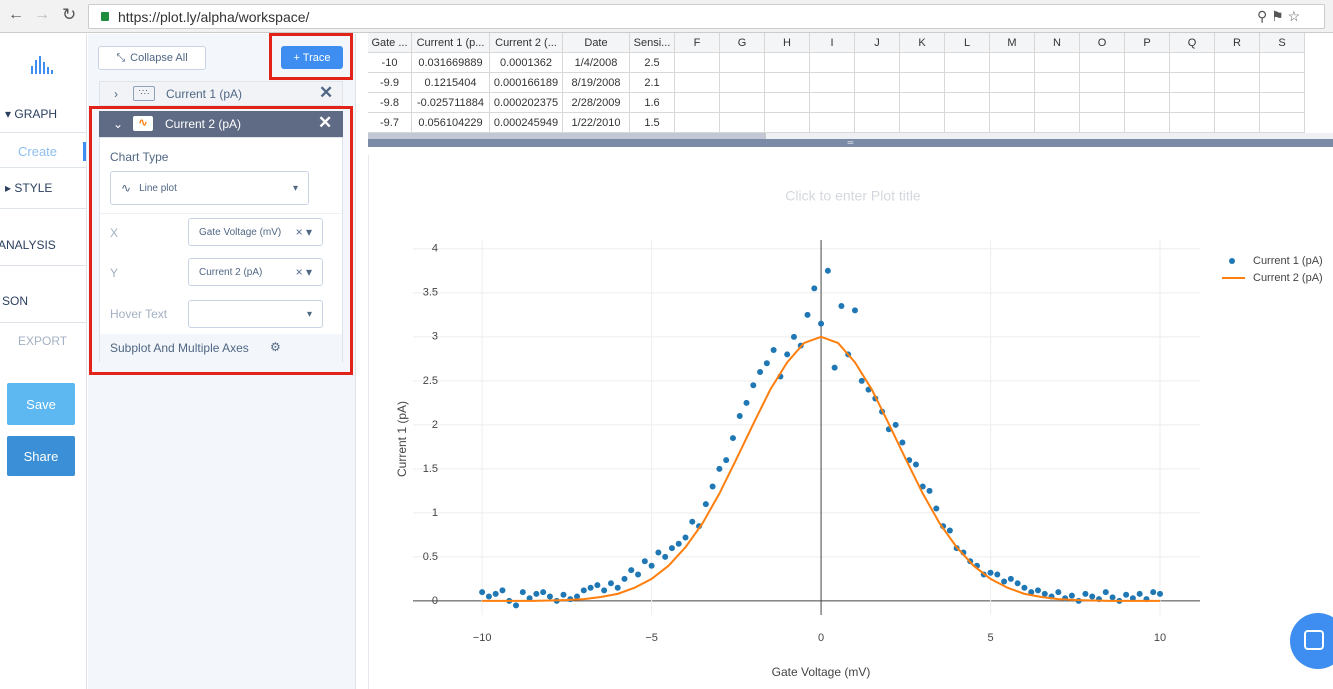 The width and height of the screenshot is (1333, 689). Describe the element at coordinates (255, 232) in the screenshot. I see `x-select: Gate Voltage (mV) × ▾` at that location.